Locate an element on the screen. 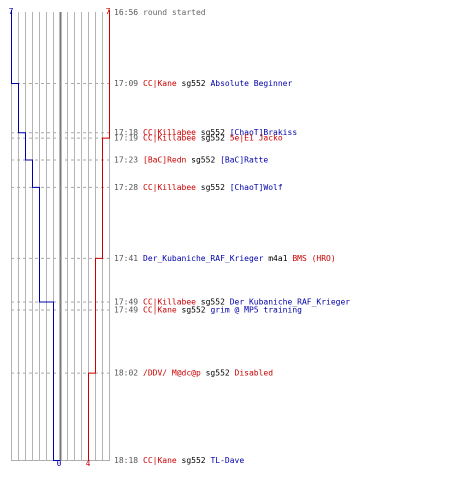 The image size is (450, 500). event-victim: [ChaoT]Wolf is located at coordinates (256, 187).